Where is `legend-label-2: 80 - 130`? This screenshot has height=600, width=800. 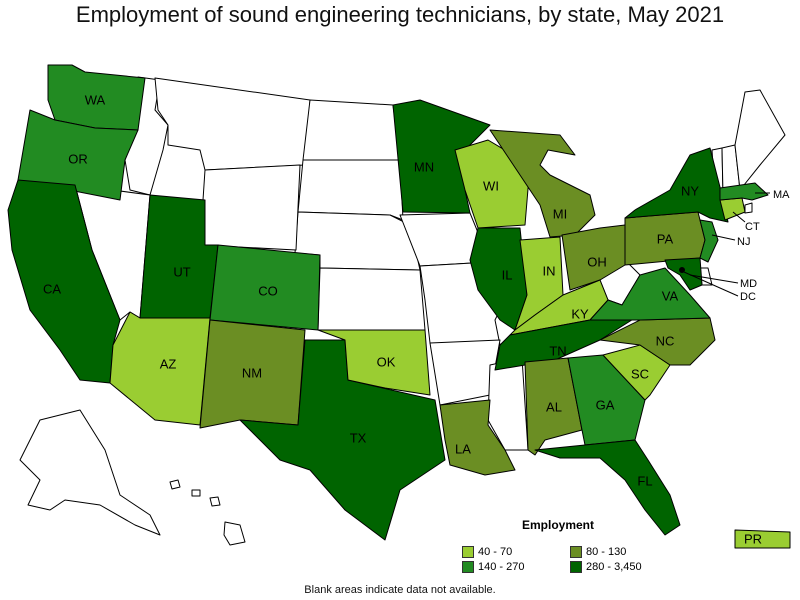
legend-label-2: 80 - 130 is located at coordinates (606, 552).